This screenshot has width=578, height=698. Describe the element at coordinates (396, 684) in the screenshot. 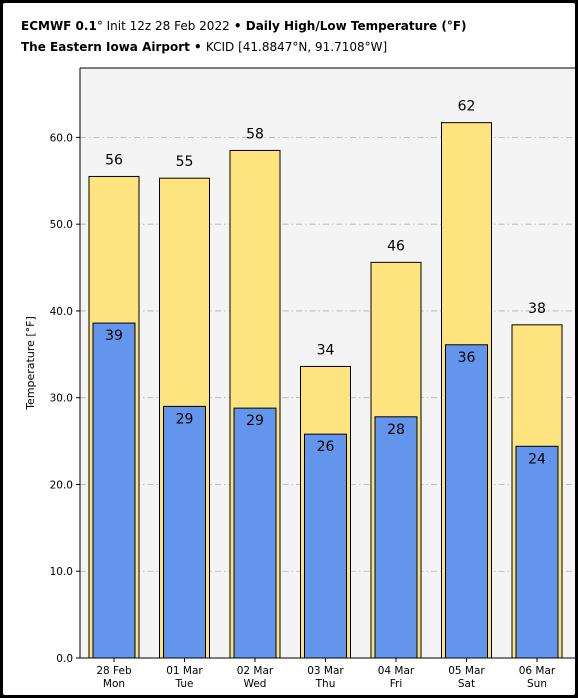

I see `x-tick-label: Fri` at that location.